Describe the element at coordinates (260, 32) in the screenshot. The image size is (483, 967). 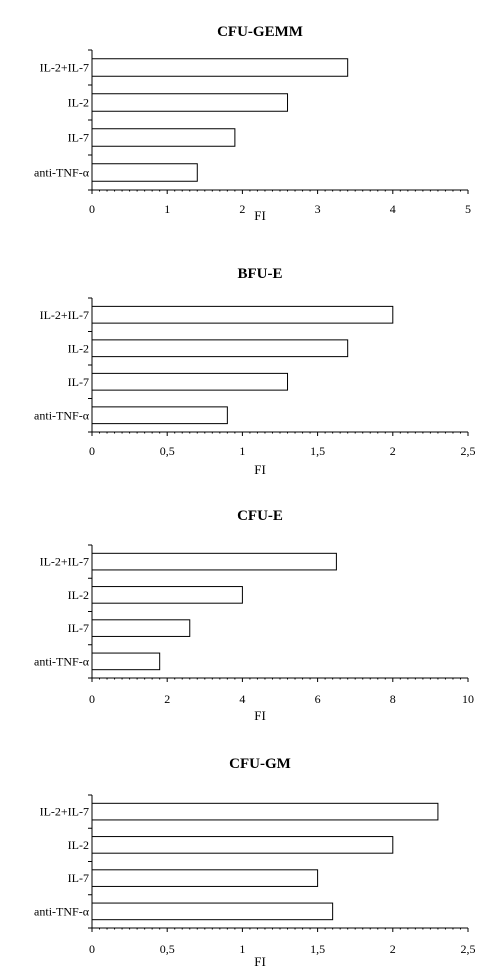
I see `chart-title: CFU-GEMM` at that location.